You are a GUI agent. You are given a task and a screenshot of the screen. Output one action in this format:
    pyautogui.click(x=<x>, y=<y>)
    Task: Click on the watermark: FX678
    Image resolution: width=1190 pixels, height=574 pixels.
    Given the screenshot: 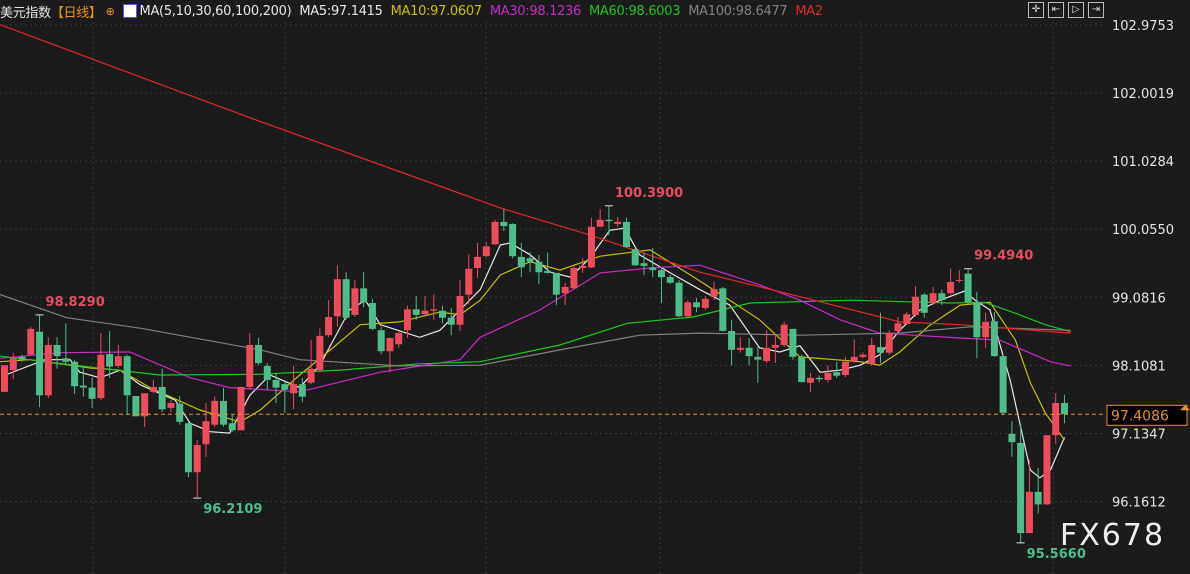 What is the action you would take?
    pyautogui.click(x=1113, y=535)
    